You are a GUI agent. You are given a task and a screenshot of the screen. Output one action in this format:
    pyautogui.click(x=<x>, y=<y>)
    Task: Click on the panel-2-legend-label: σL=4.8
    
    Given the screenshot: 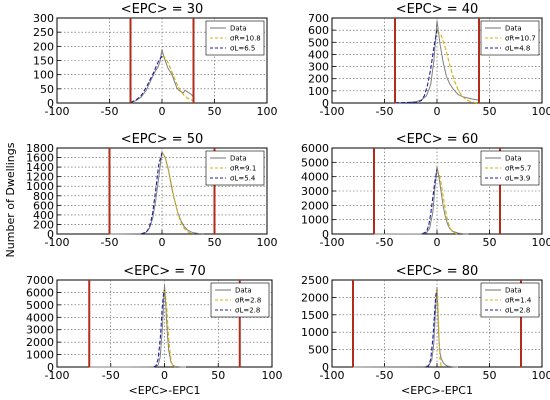 What is the action you would take?
    pyautogui.click(x=517, y=49)
    